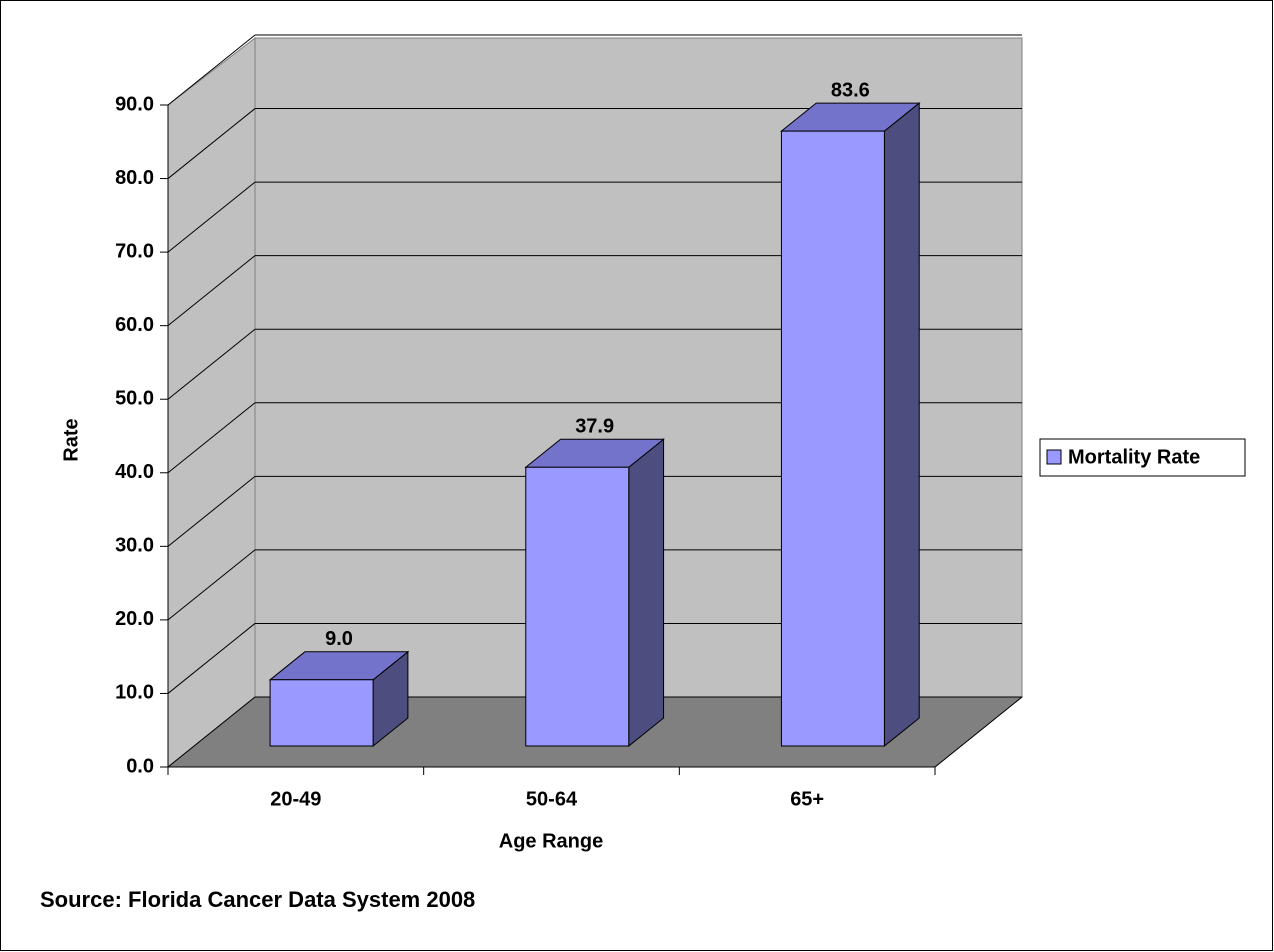  Describe the element at coordinates (551, 841) in the screenshot. I see `x-axis-title: Age Range` at that location.